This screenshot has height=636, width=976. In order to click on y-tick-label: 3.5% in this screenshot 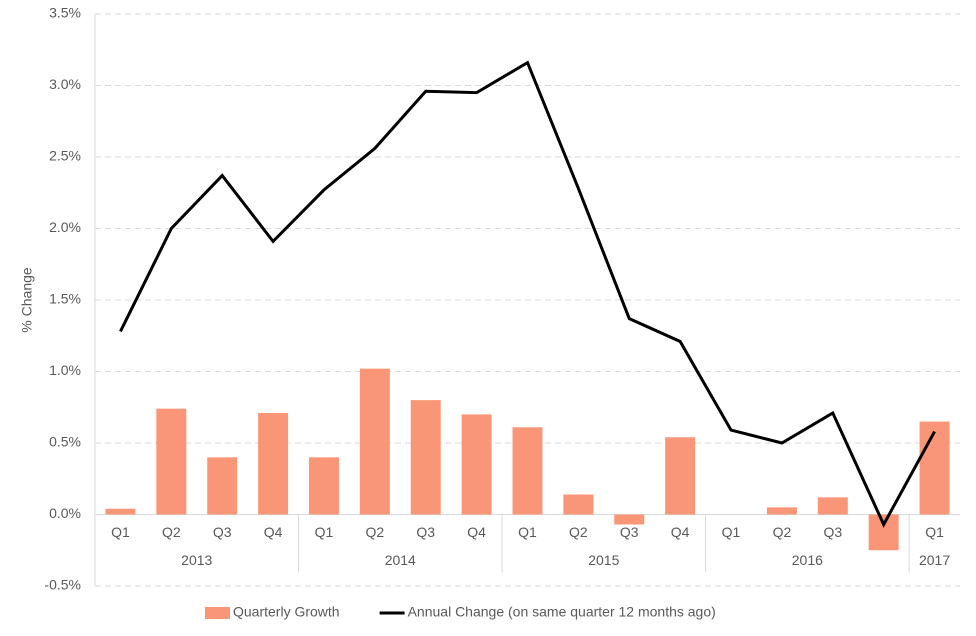, I will do `click(65, 13)`.